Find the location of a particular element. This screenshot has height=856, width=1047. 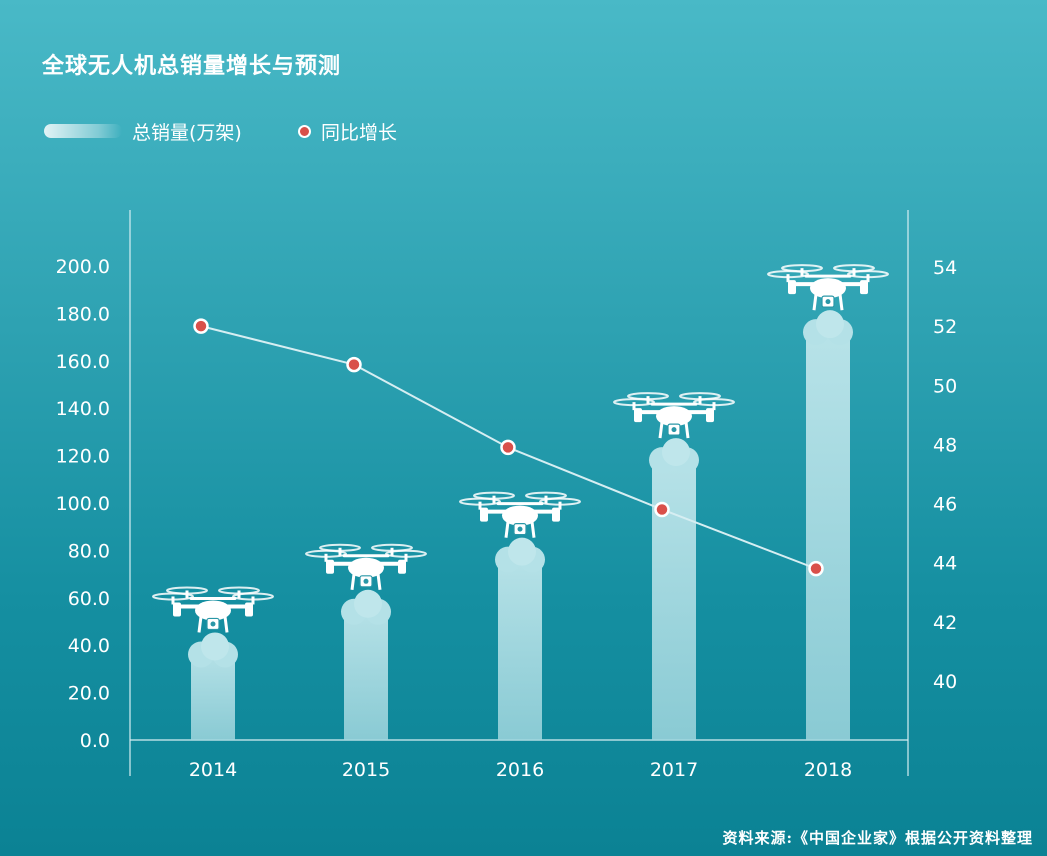

legend-item-growth: 同比增长 is located at coordinates (347, 131).